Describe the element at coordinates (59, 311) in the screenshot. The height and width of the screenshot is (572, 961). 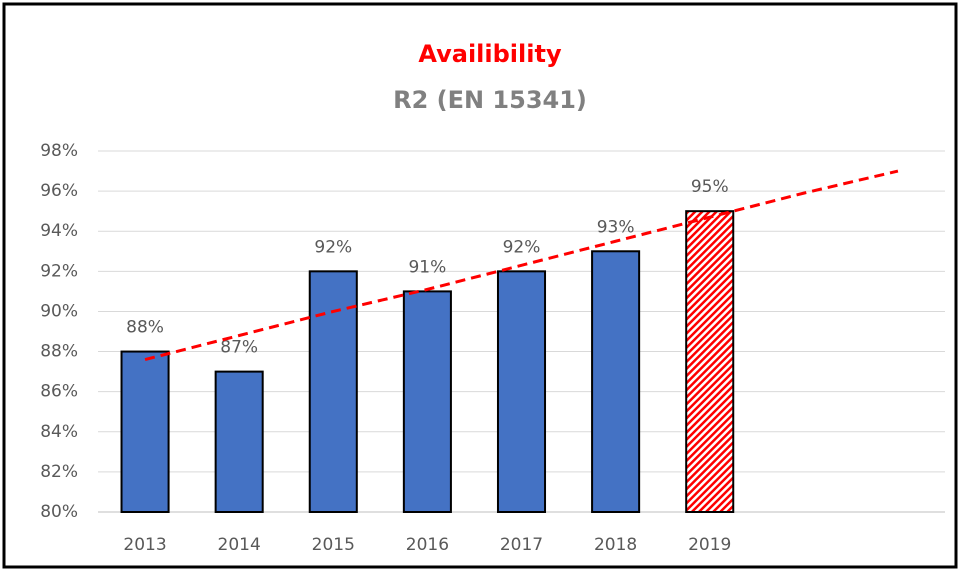
I see `y-tick-label: 90%` at that location.